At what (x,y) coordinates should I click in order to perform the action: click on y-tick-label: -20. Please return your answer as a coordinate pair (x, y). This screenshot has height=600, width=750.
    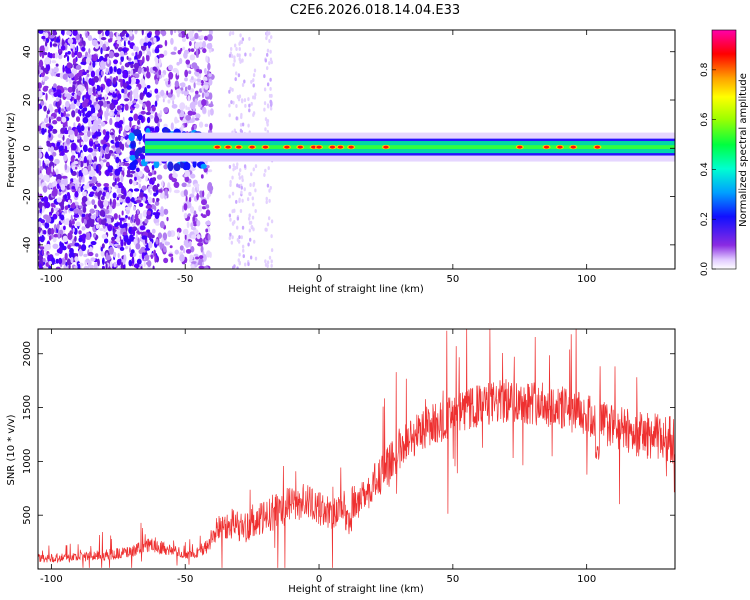
    Looking at the image, I should click on (27, 196).